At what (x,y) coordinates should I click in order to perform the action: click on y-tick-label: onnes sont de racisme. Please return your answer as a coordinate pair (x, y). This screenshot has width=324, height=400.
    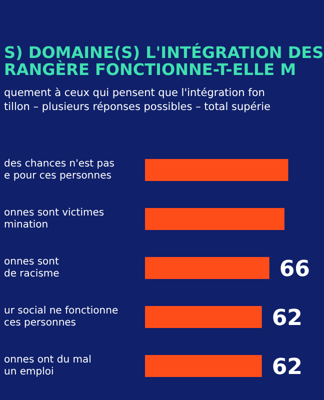
    Looking at the image, I should click on (32, 268).